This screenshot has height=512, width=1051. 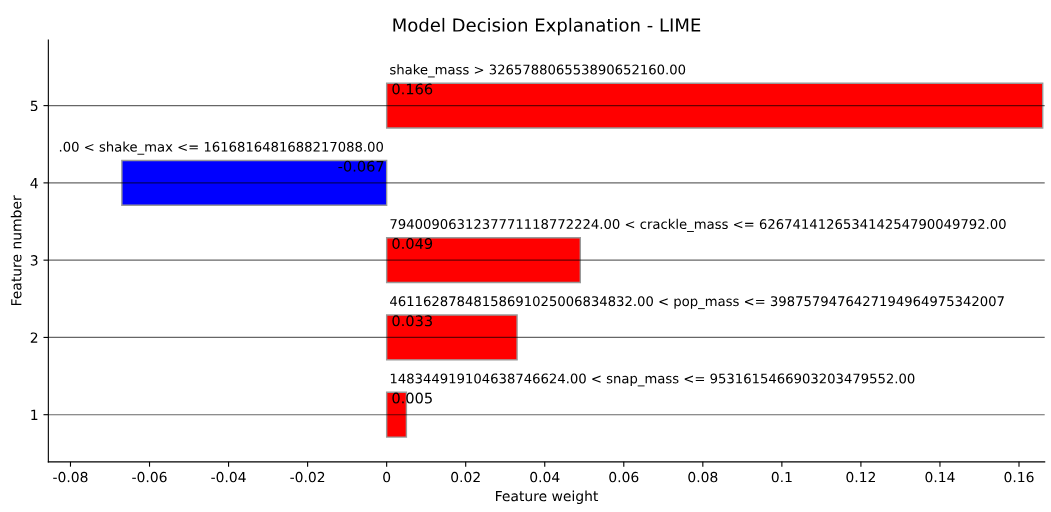 I want to click on chart-title: Model Decision Explanation - LIME, so click(x=547, y=26).